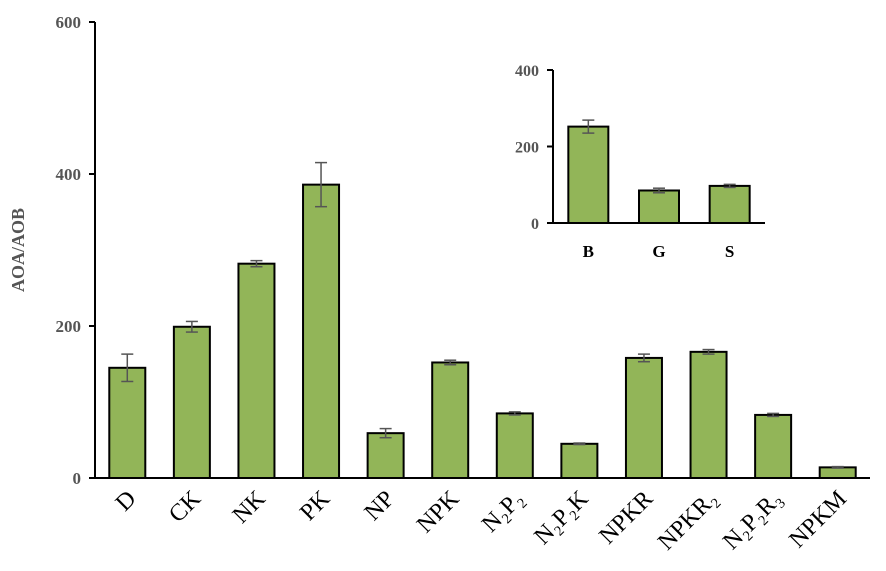  I want to click on x-tick-label: NPK, so click(438, 511).